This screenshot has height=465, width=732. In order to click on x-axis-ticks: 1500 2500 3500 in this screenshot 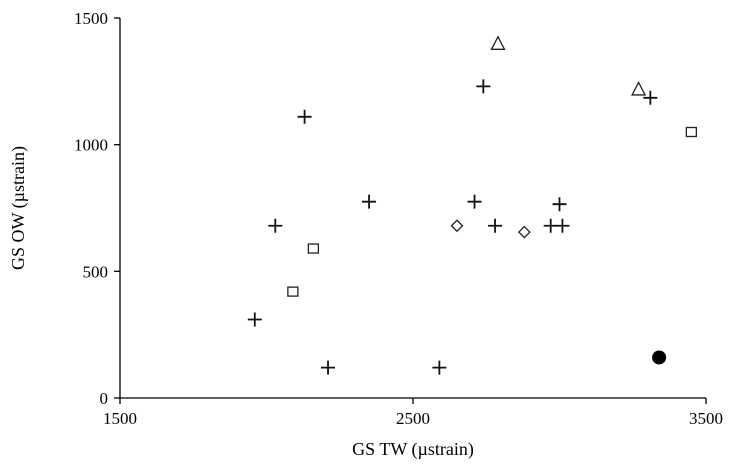, I will do `click(413, 413)`.